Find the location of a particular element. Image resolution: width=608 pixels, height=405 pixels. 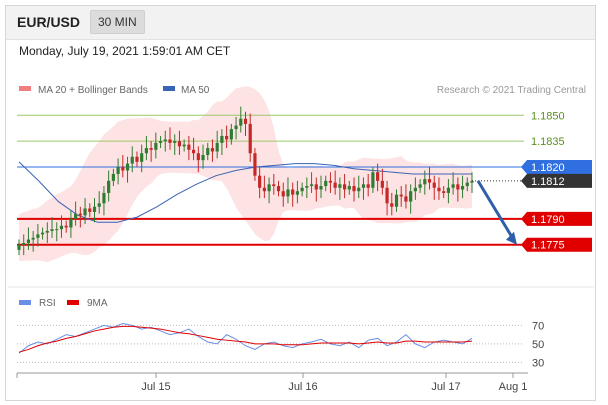

x-tick-label: Jul 15 is located at coordinates (155, 387).